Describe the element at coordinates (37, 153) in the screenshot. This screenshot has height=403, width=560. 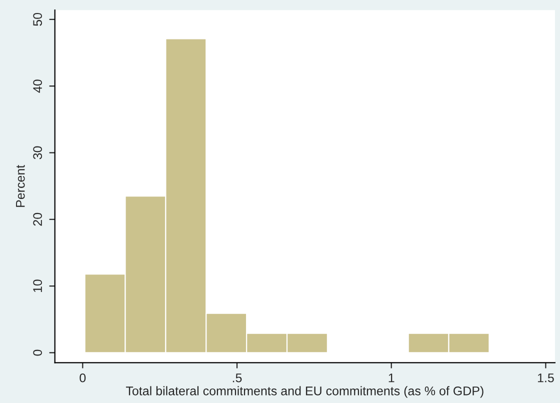
I see `y-tick-label: 30` at that location.